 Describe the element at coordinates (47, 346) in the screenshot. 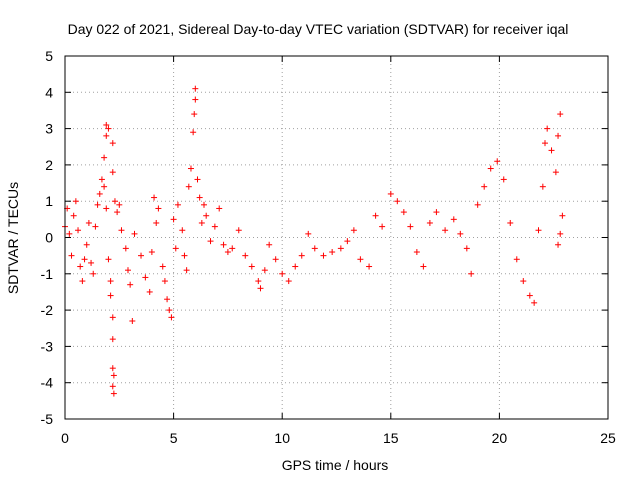

I see `y-tick-label: -3` at that location.